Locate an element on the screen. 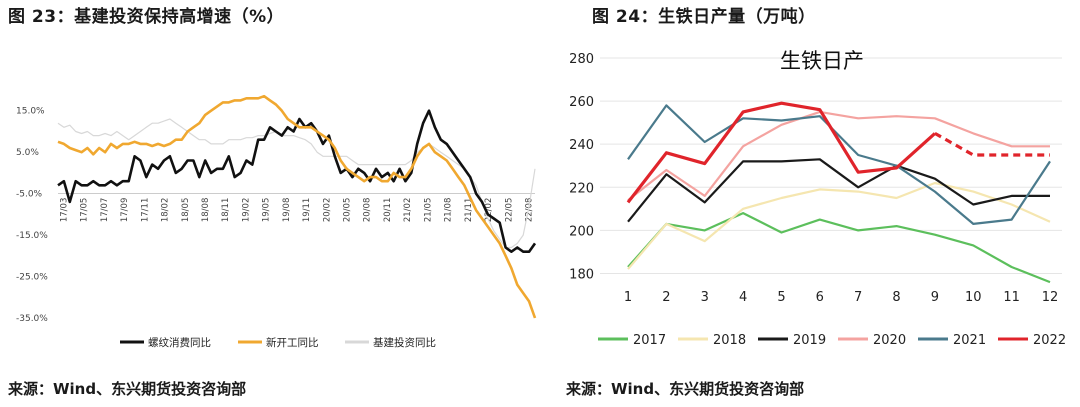 The image size is (1080, 407). legend-label: 2019 is located at coordinates (809, 340).